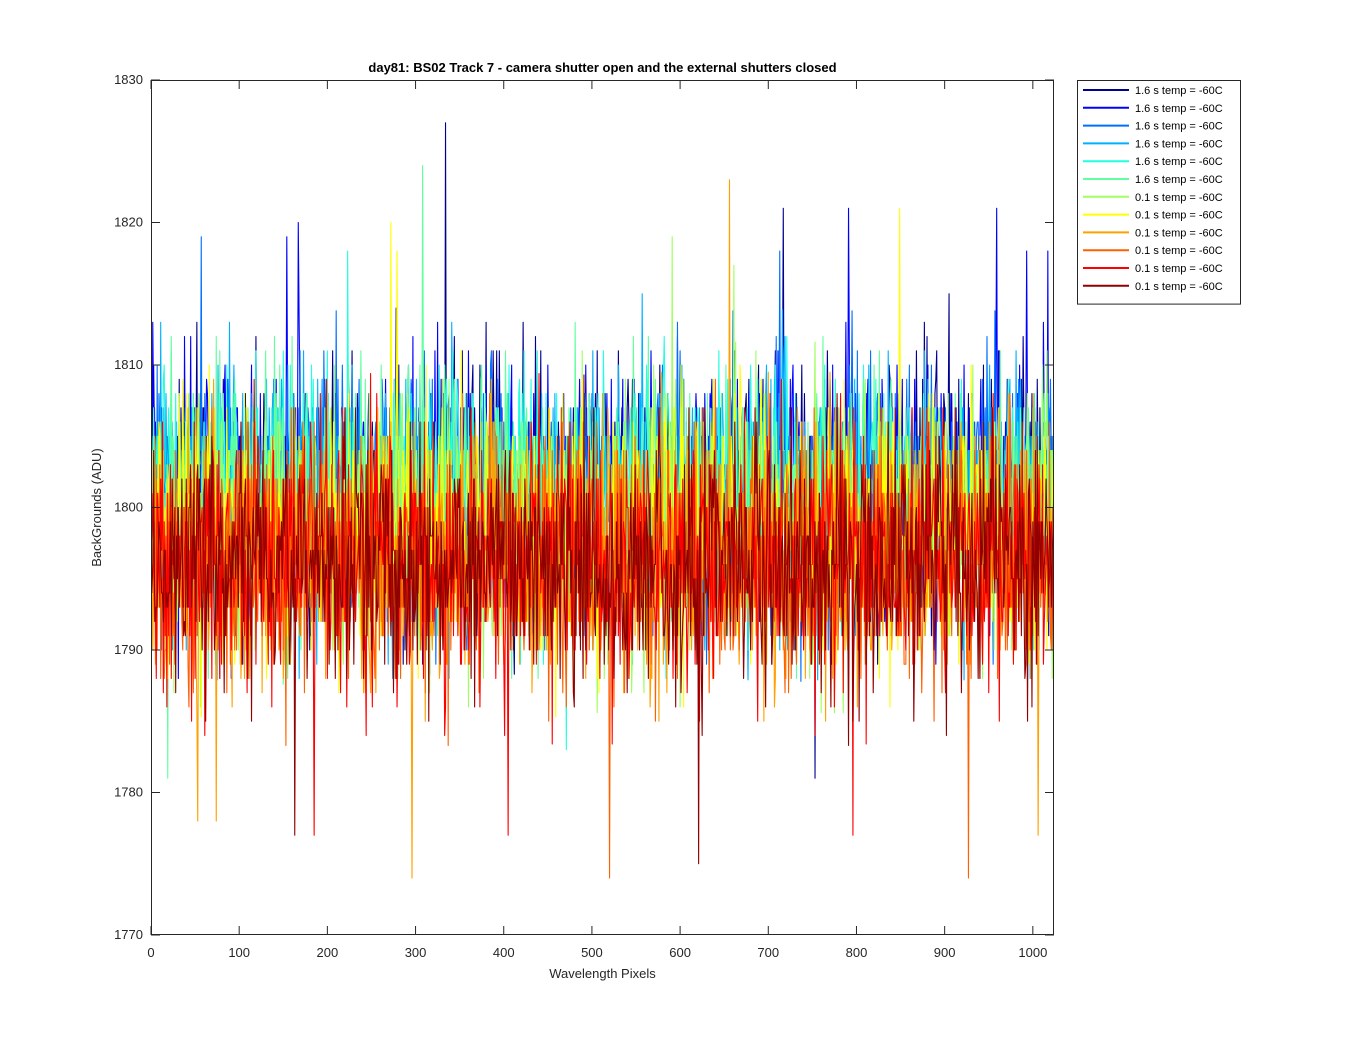 This screenshot has height=1050, width=1350. Describe the element at coordinates (504, 952) in the screenshot. I see `x-tick-label: 400` at that location.